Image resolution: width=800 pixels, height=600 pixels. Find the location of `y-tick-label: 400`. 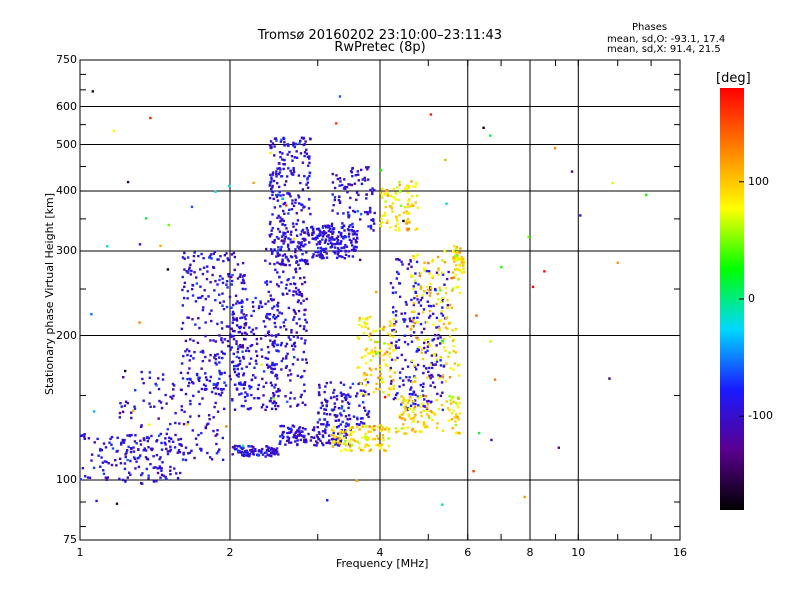

y-tick-label: 400 is located at coordinates (66, 191).